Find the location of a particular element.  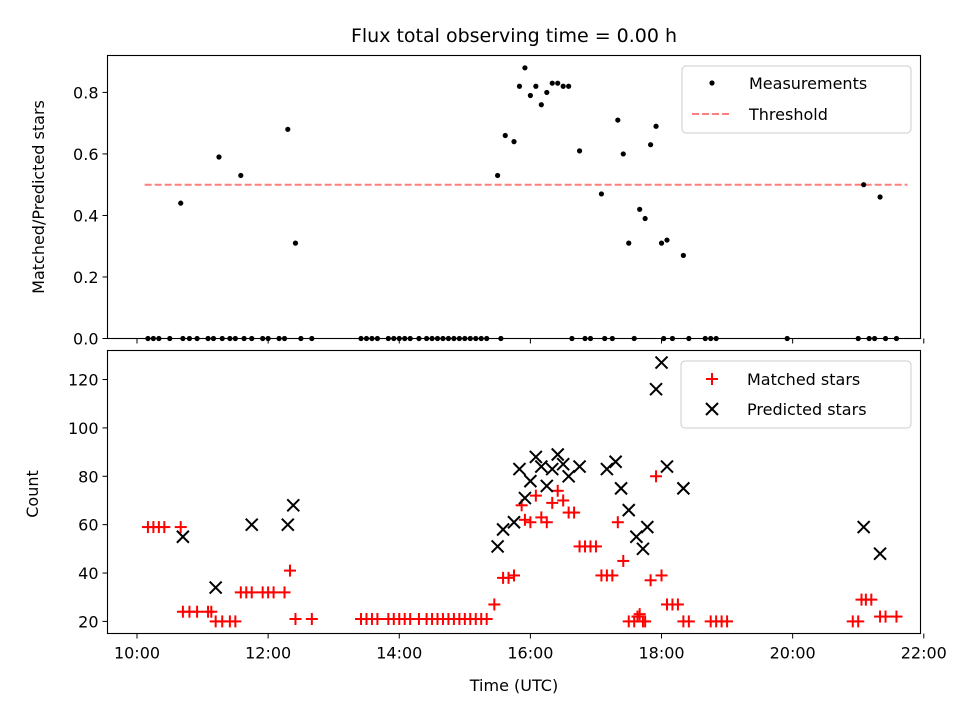

top-y-tick-label: 0.8 is located at coordinates (85, 92).